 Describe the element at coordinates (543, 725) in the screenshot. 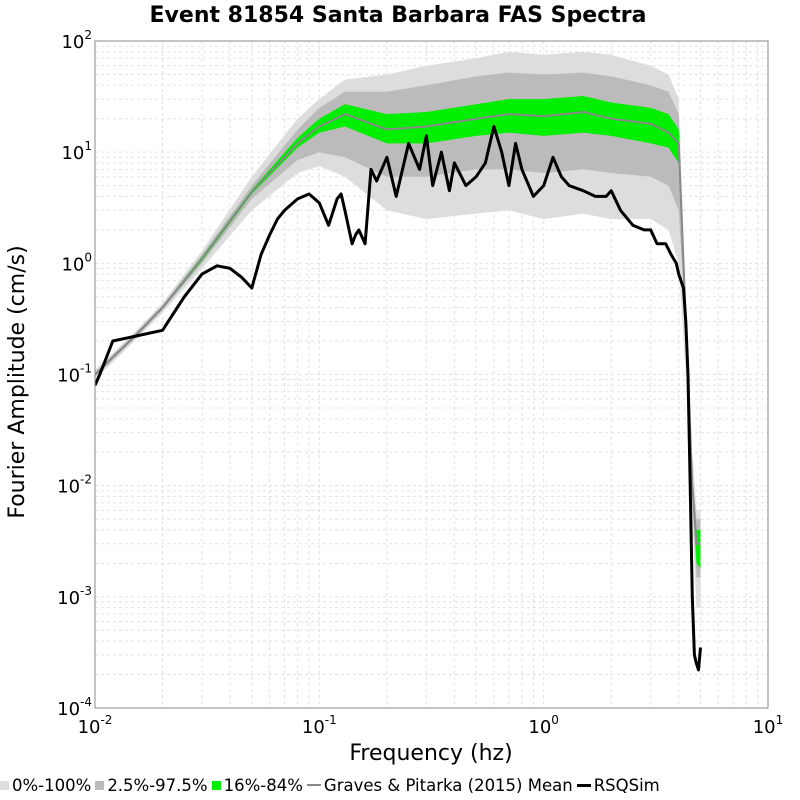

I see `x-tick-label: 10⁰` at that location.